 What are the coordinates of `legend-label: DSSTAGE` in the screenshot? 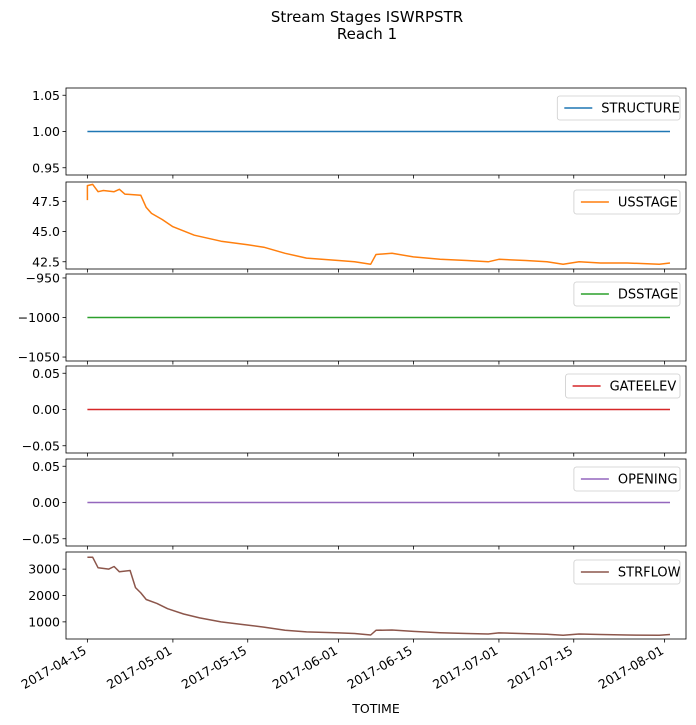 It's located at (648, 295).